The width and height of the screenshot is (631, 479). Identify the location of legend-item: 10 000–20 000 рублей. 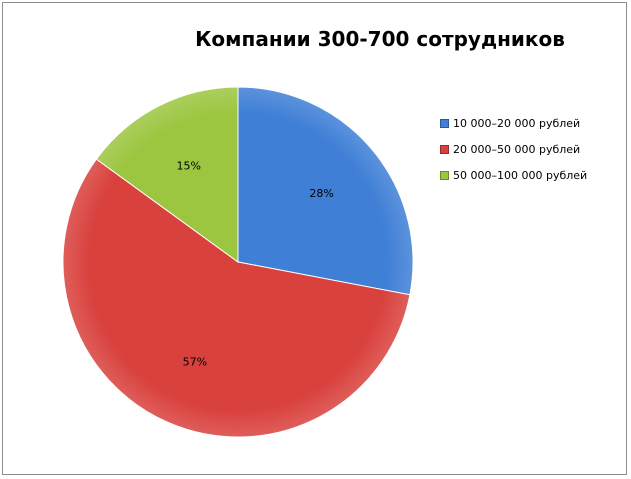
(513, 123).